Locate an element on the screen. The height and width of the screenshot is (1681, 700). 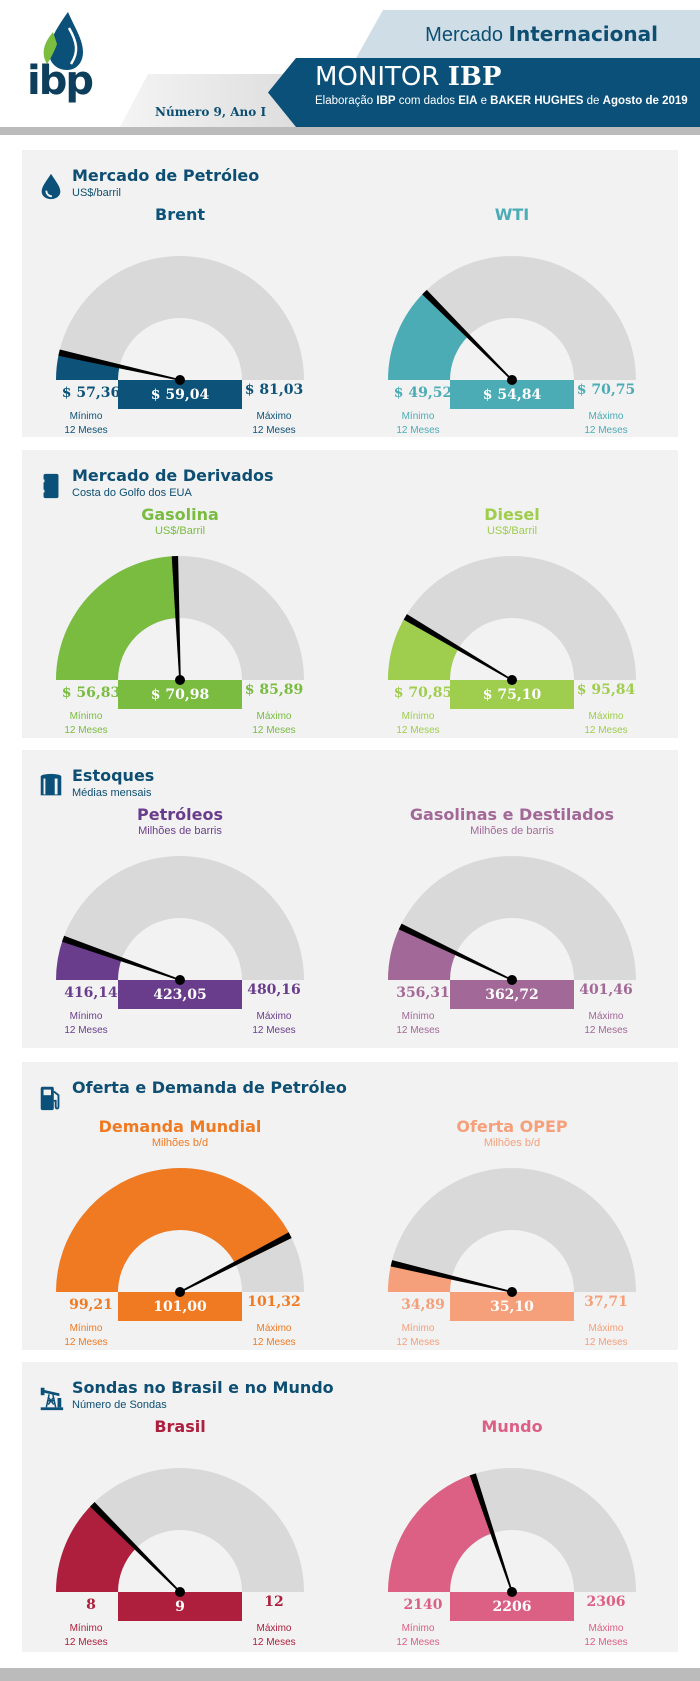
section-title: Mercado de Petróleo is located at coordinates (166, 175).